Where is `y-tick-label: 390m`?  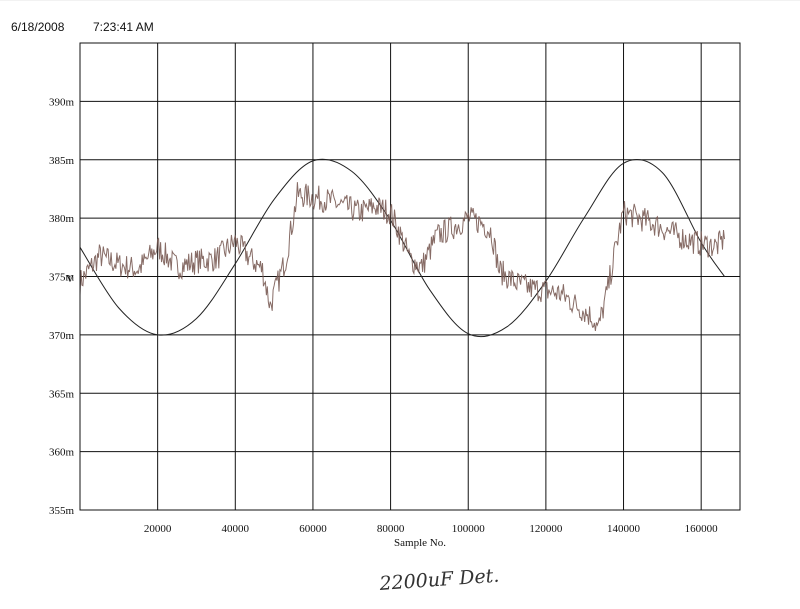
y-tick-label: 390m is located at coordinates (62, 102).